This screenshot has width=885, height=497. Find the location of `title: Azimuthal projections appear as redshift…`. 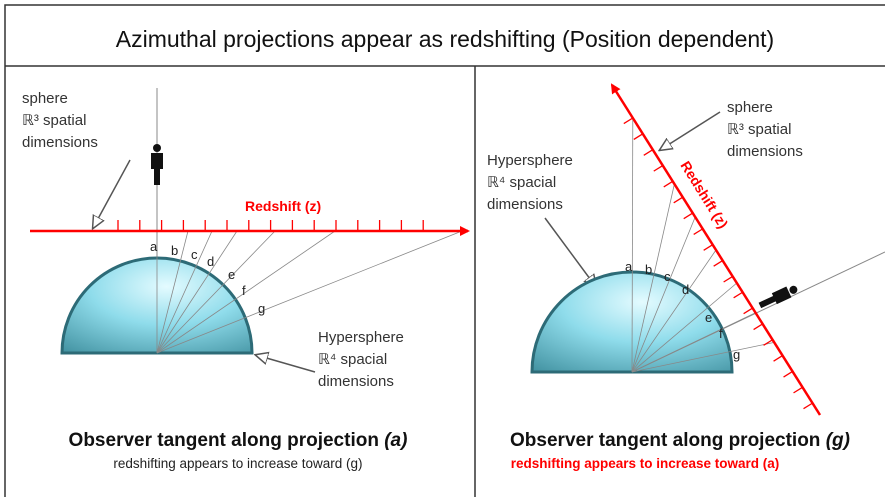

title: Azimuthal projections appear as redshift… is located at coordinates (445, 39).